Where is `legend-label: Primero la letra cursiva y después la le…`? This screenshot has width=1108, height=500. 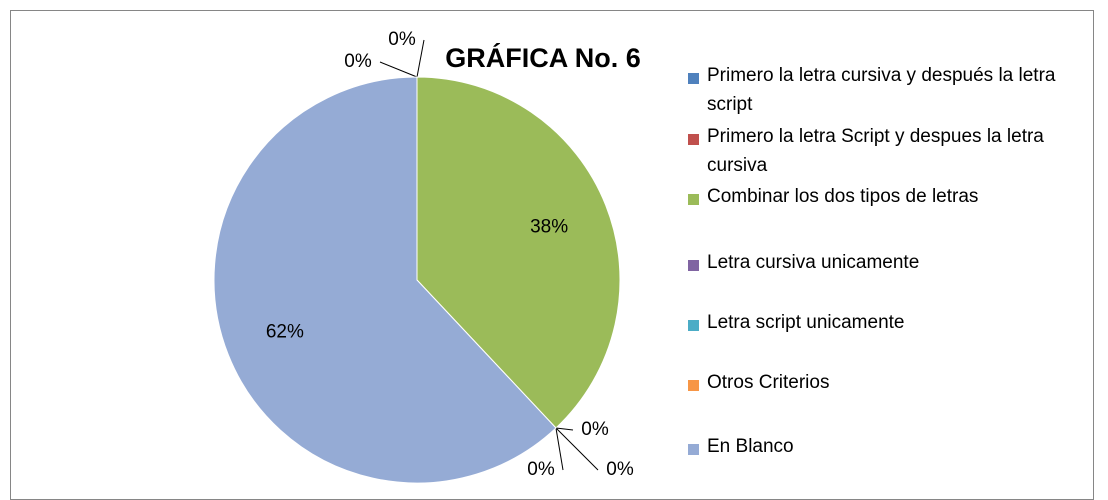
legend-label: Primero la letra cursiva y después la le… is located at coordinates (881, 90).